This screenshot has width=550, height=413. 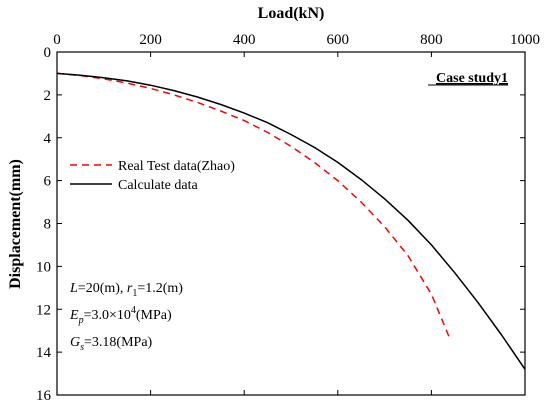 I want to click on x-tick-label: 800, so click(x=431, y=40).